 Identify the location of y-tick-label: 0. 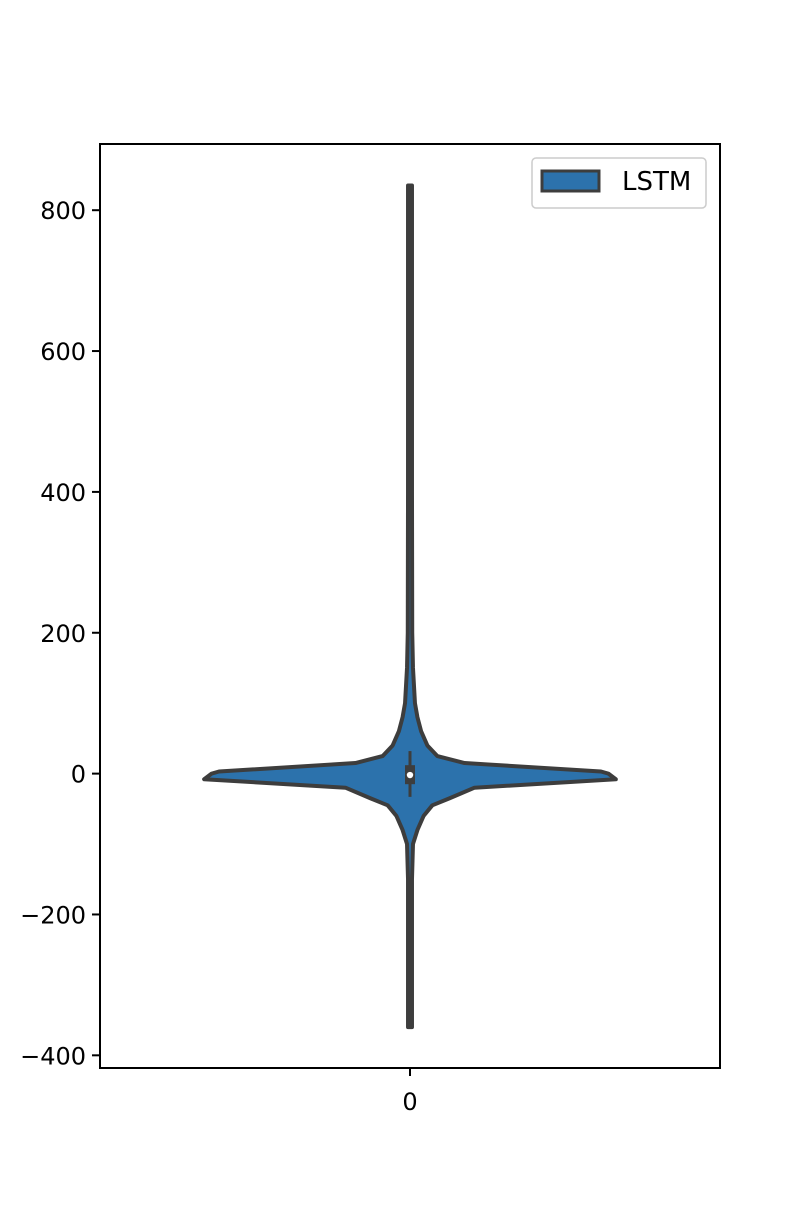
(78, 775).